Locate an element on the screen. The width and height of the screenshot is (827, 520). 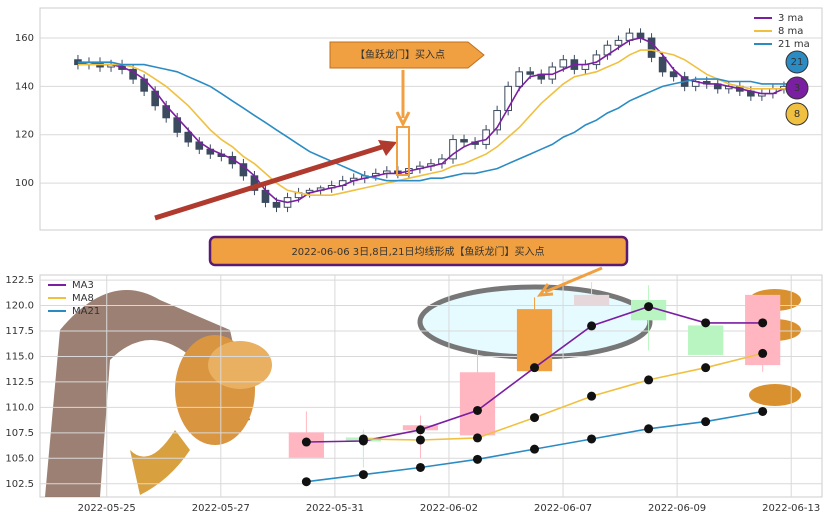
x-tick-label: 2022-06-09 is located at coordinates (677, 508).